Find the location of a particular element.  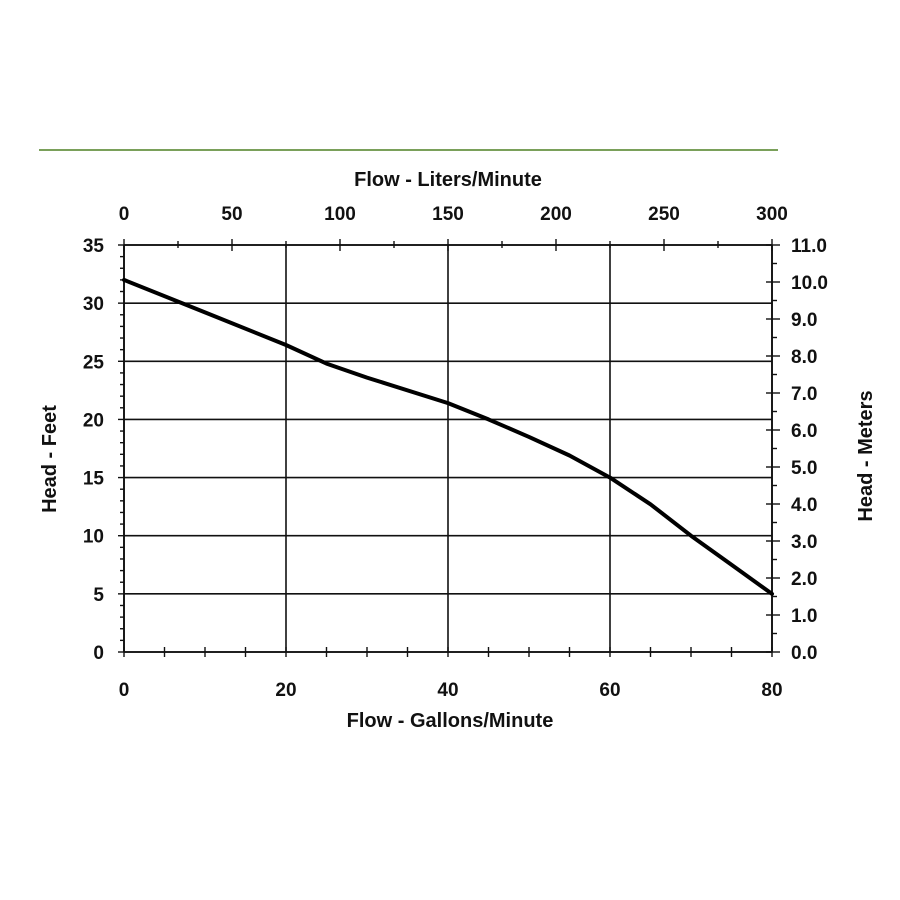

x-tick-label: 60 is located at coordinates (609, 690).